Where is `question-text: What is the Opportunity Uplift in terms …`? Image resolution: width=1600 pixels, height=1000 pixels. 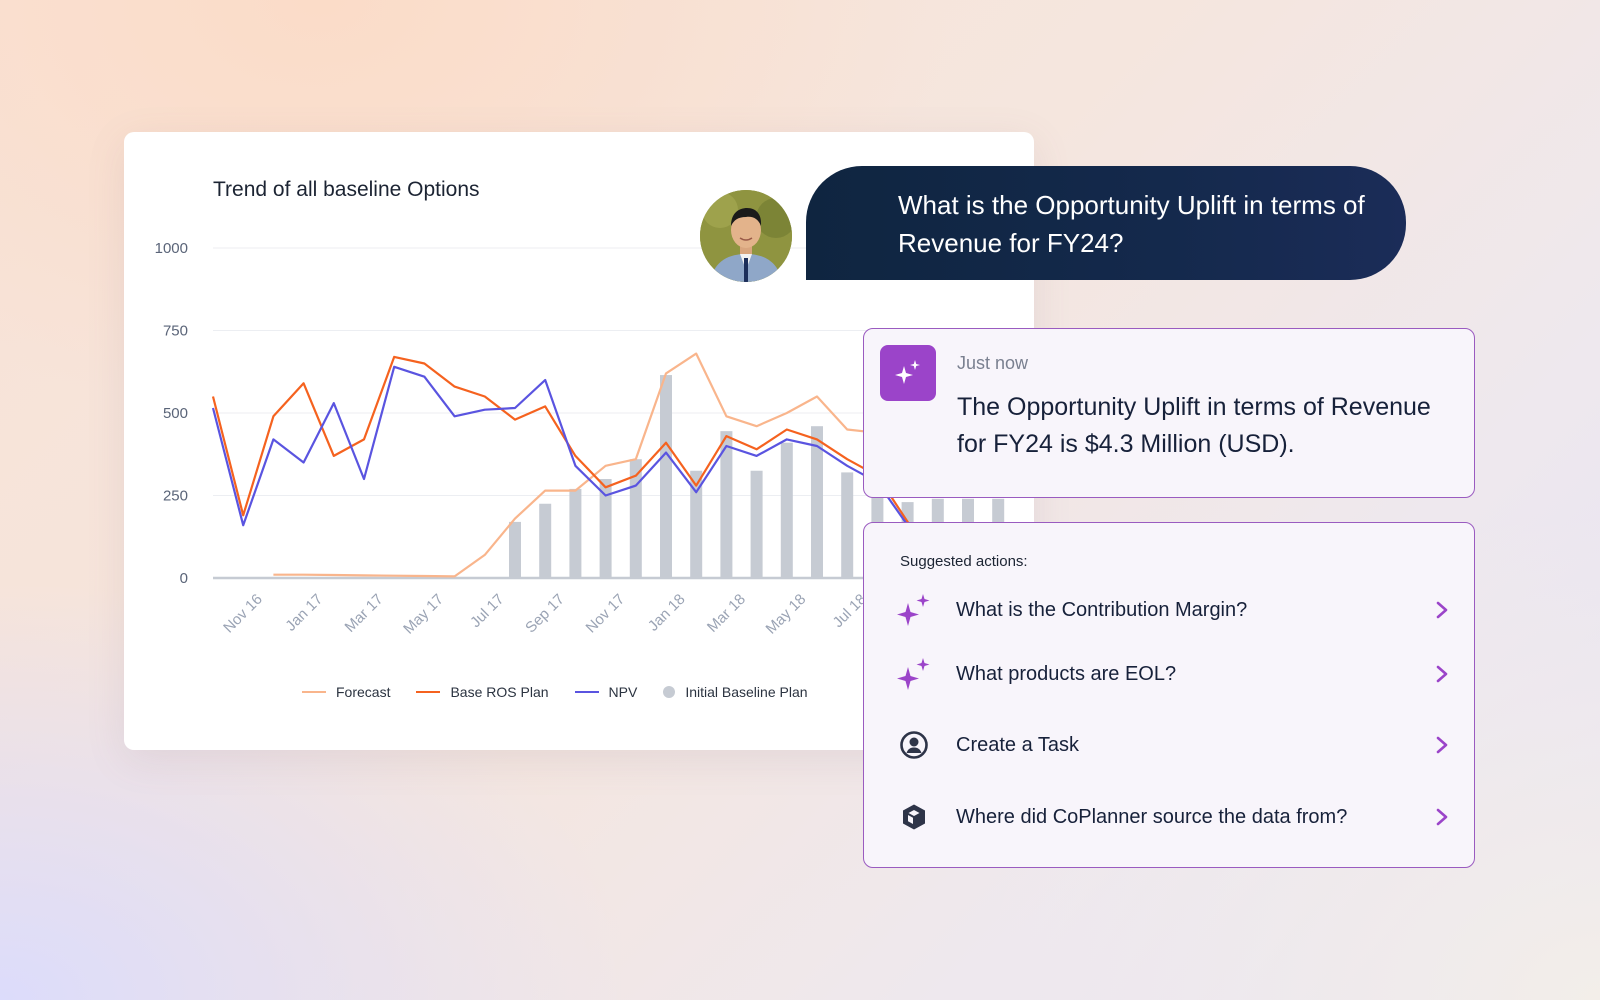
question-text: What is the Opportunity Uplift in terms … is located at coordinates (1131, 224).